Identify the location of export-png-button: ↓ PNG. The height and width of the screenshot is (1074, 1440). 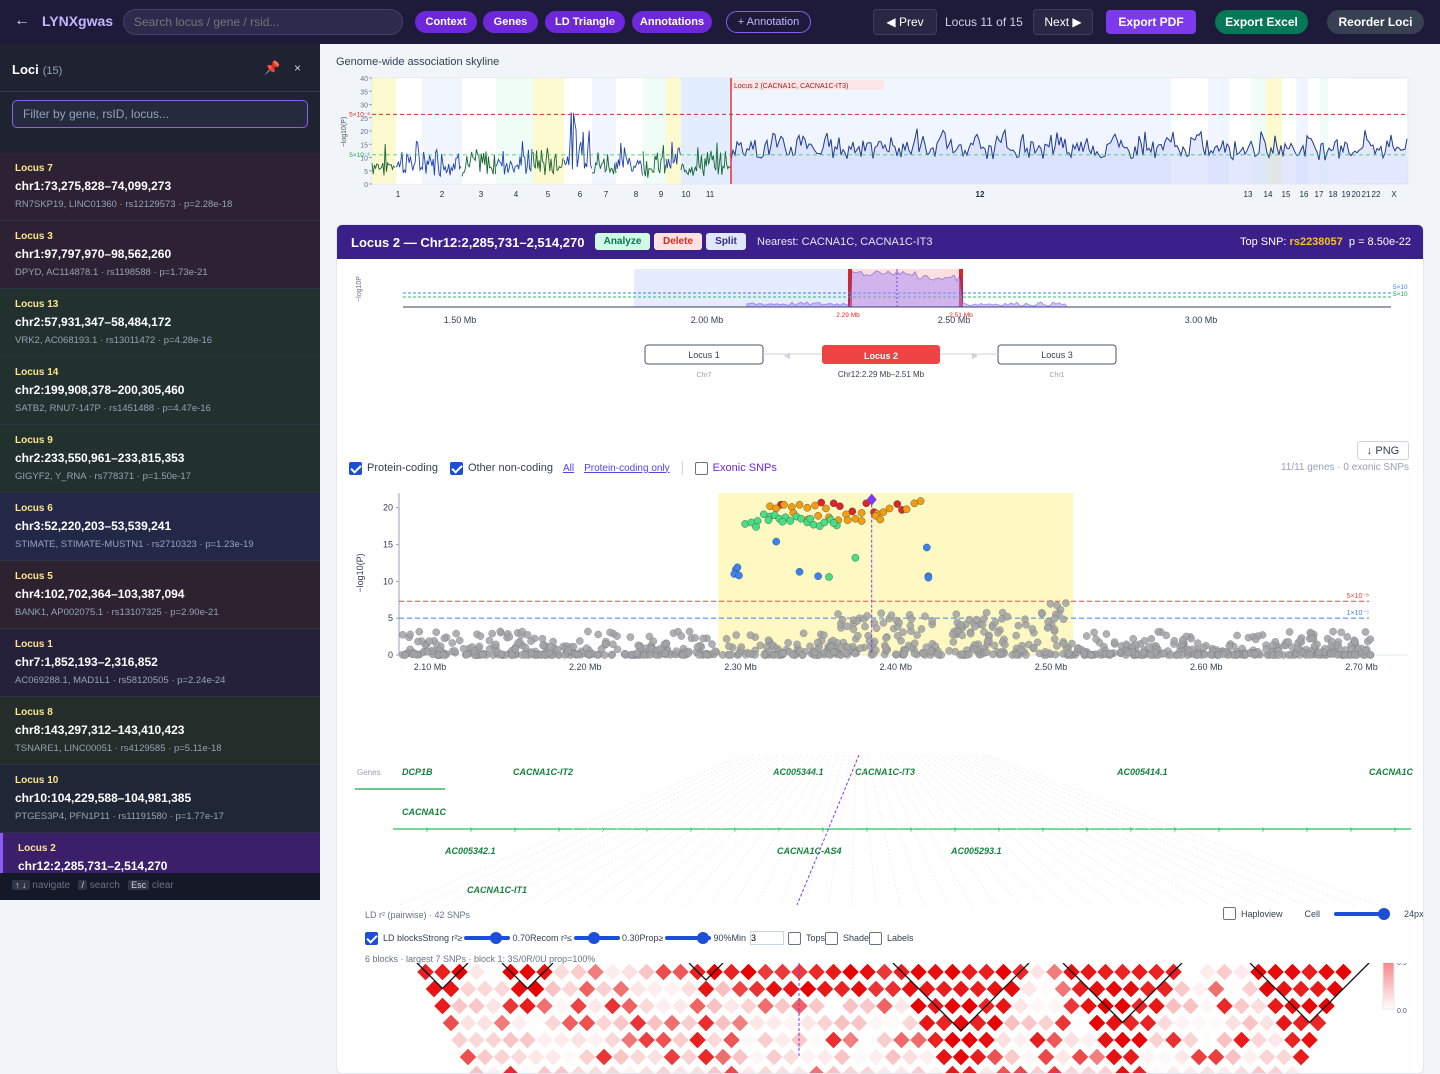
(1383, 450).